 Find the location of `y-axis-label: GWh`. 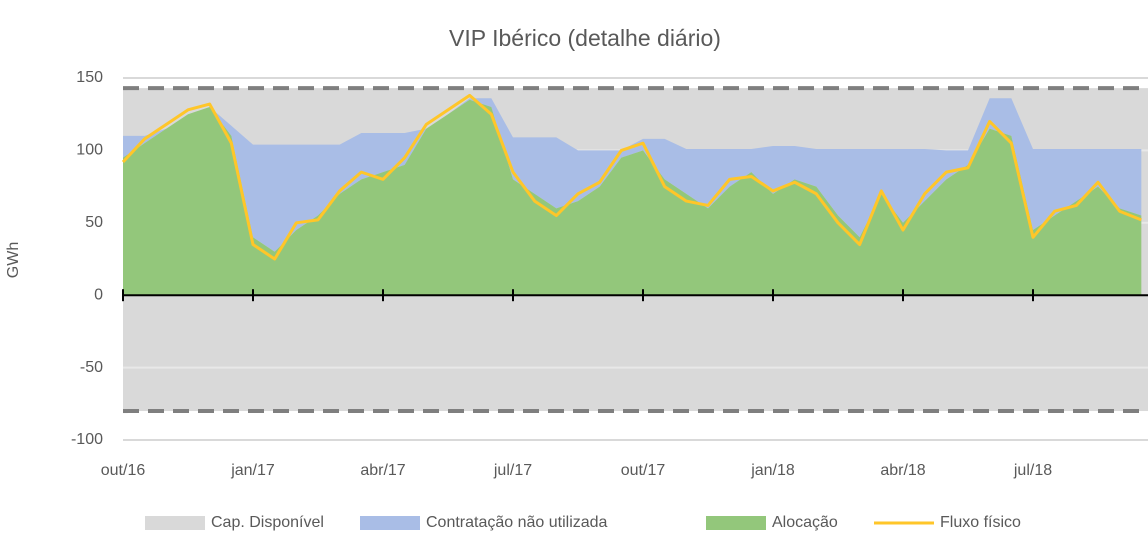

y-axis-label: GWh is located at coordinates (13, 260).